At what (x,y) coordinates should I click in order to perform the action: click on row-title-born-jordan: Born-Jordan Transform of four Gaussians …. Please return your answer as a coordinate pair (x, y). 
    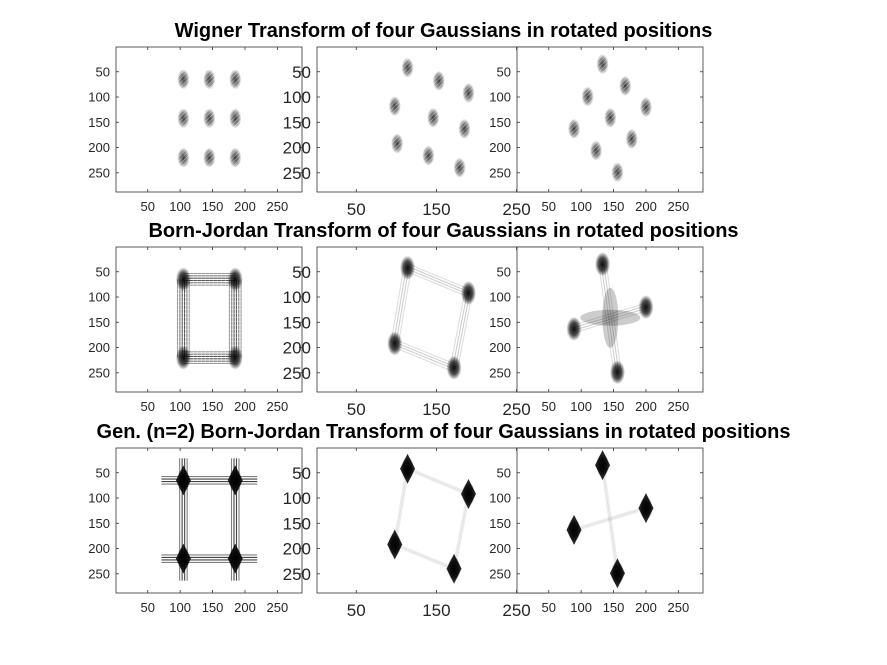
    Looking at the image, I should click on (443, 231).